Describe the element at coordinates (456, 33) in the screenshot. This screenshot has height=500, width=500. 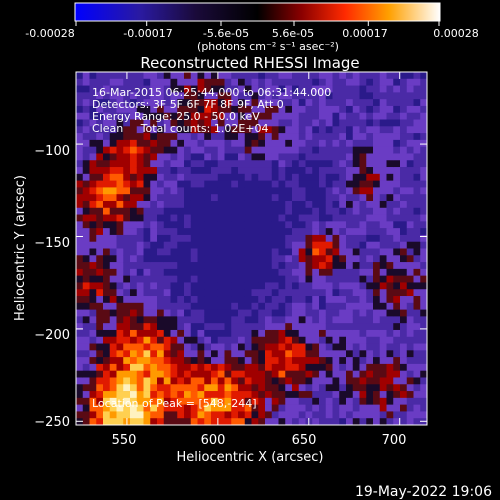
I see `colorbar-tick-label: 0.00028` at that location.